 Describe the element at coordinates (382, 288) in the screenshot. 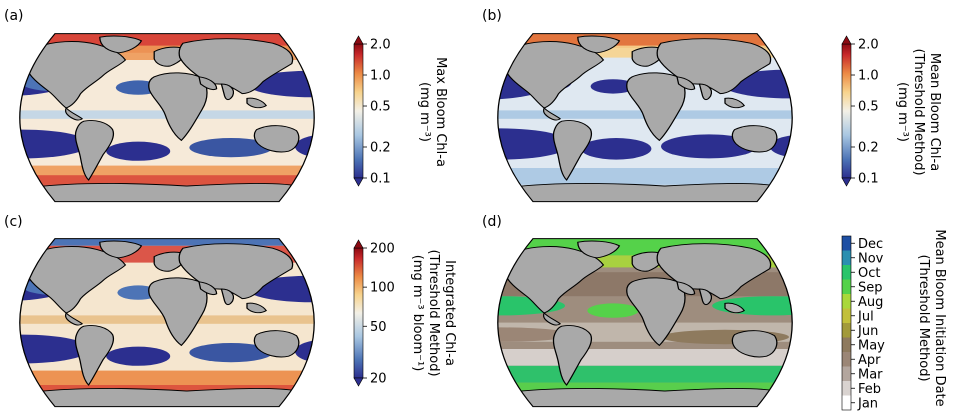

I see `colorbar-tick-label: 100` at that location.